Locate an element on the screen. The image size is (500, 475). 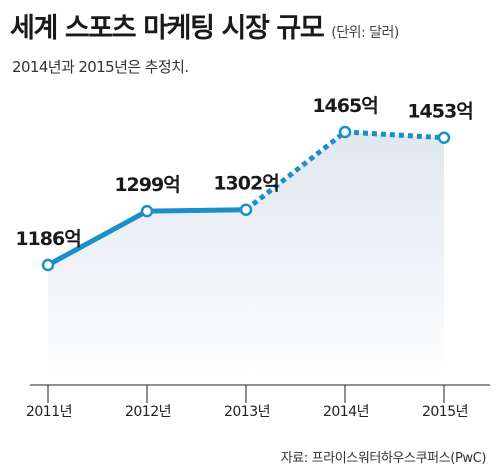
source-note: 자료: 프라이스워터하우스쿠퍼스(PwC) is located at coordinates (383, 458).